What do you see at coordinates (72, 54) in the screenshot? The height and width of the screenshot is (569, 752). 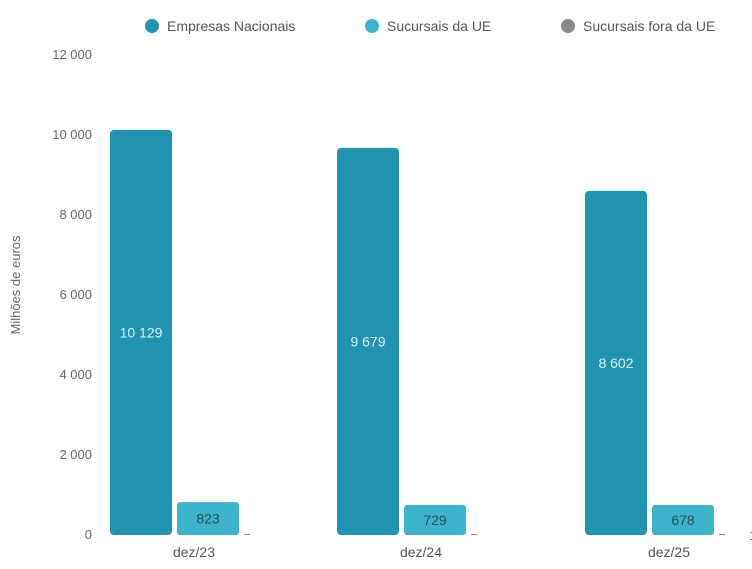 I see `y-tick-label: 12 000` at bounding box center [72, 54].